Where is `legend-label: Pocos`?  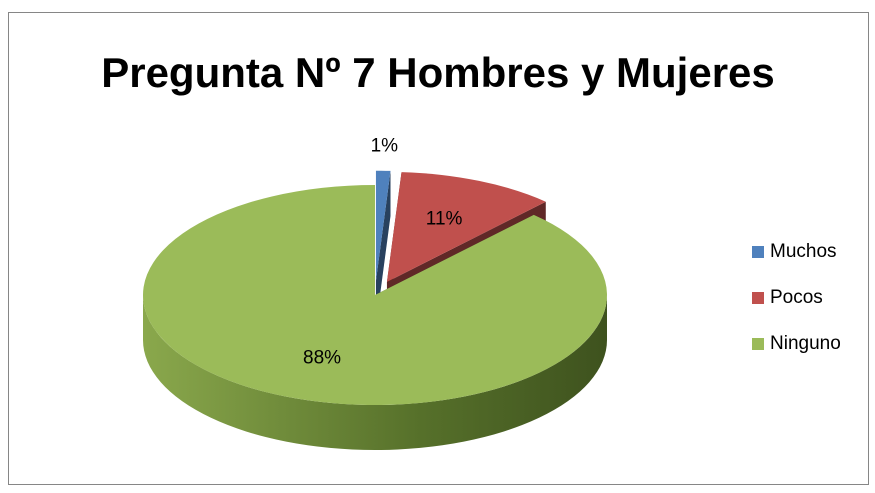
legend-label: Pocos is located at coordinates (796, 297).